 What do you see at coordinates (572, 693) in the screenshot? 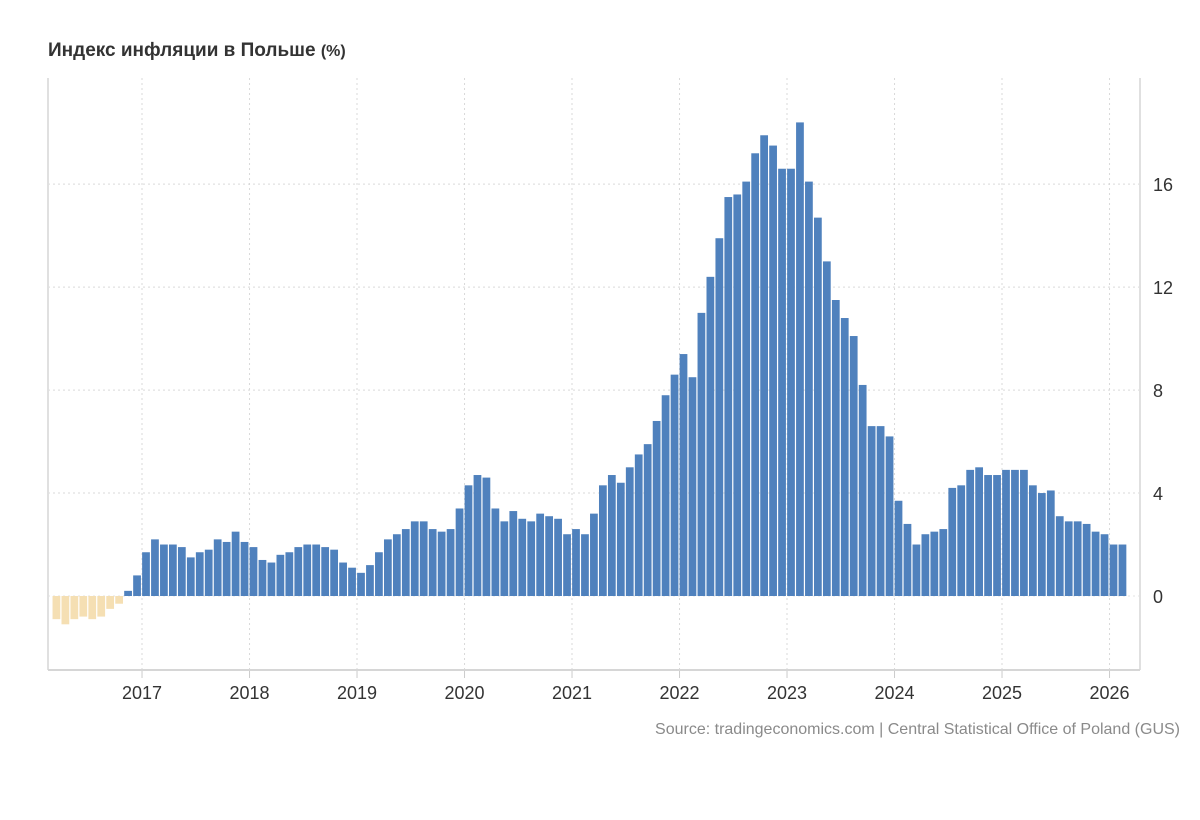
I see `x-tick-label: 2021` at bounding box center [572, 693].